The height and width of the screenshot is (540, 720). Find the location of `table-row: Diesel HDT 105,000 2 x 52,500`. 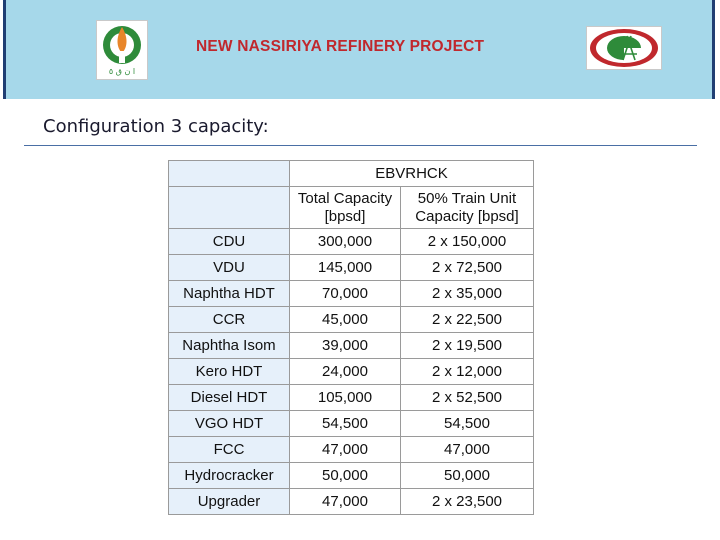

table-row: Diesel HDT 105,000 2 x 52,500 is located at coordinates (351, 397).